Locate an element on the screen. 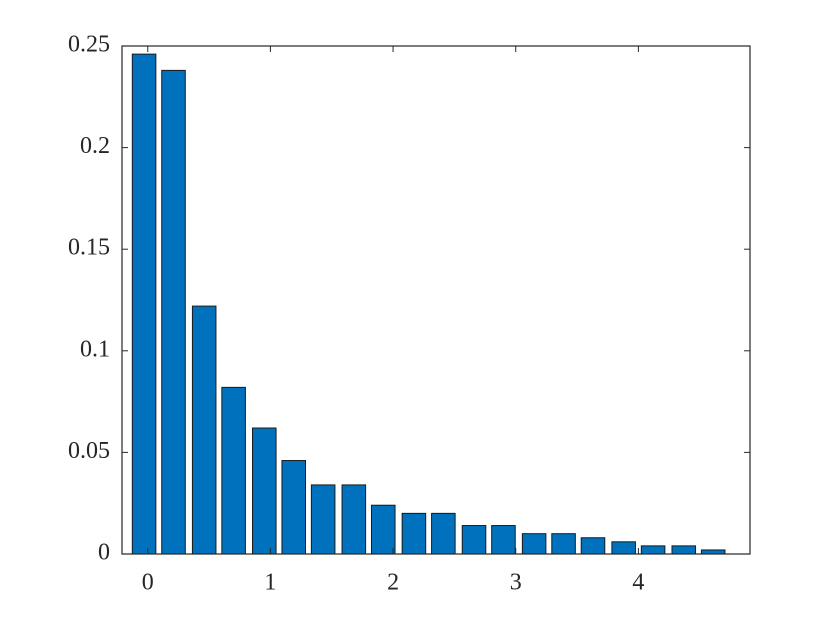 The height and width of the screenshot is (623, 830). y-tick-label: 0.1 is located at coordinates (95, 349).